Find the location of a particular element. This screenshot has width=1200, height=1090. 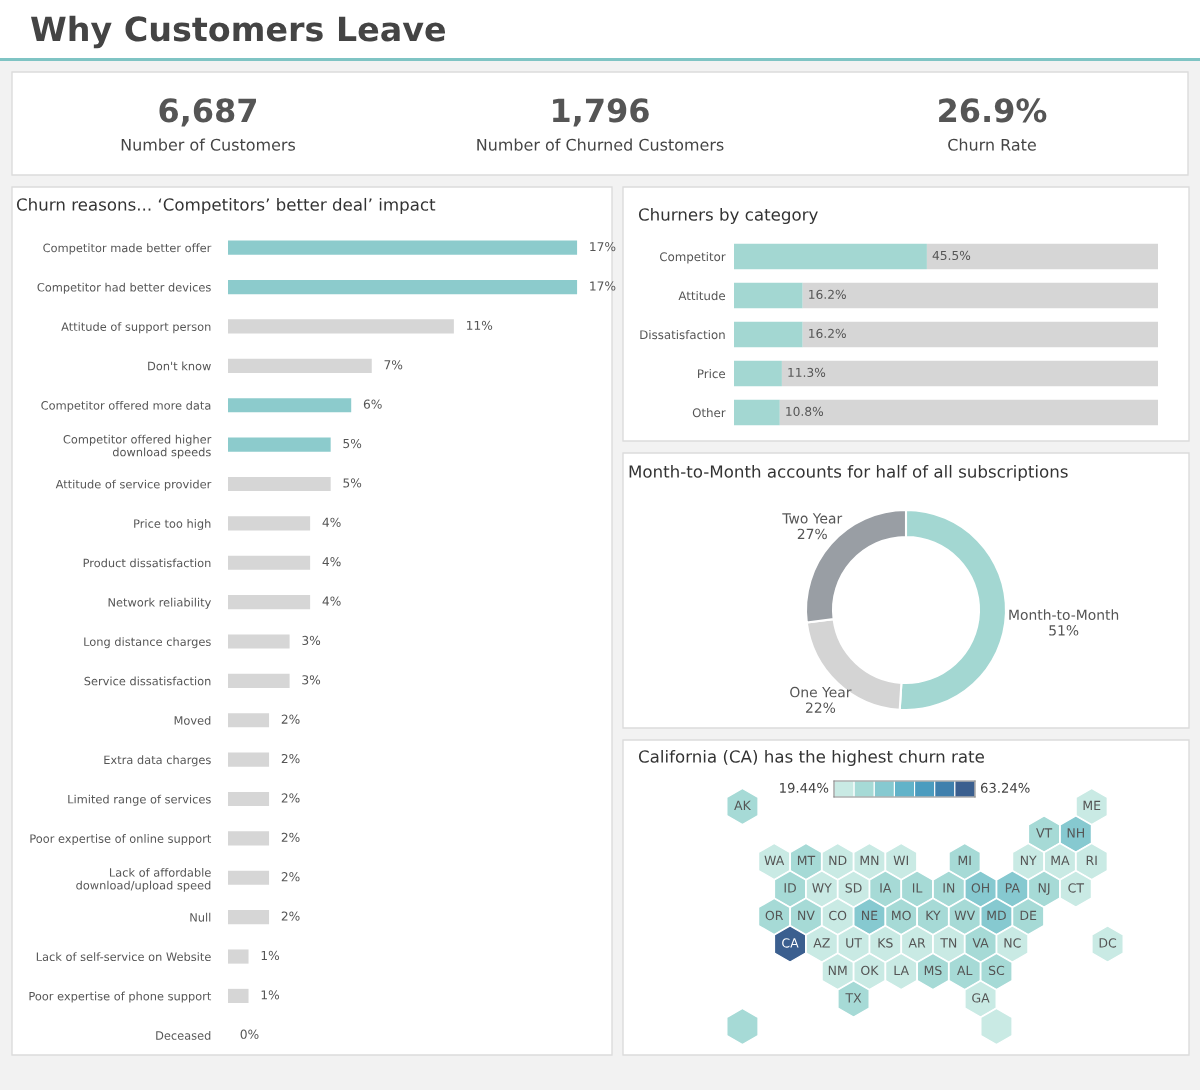

category-label: OK is located at coordinates (870, 970).